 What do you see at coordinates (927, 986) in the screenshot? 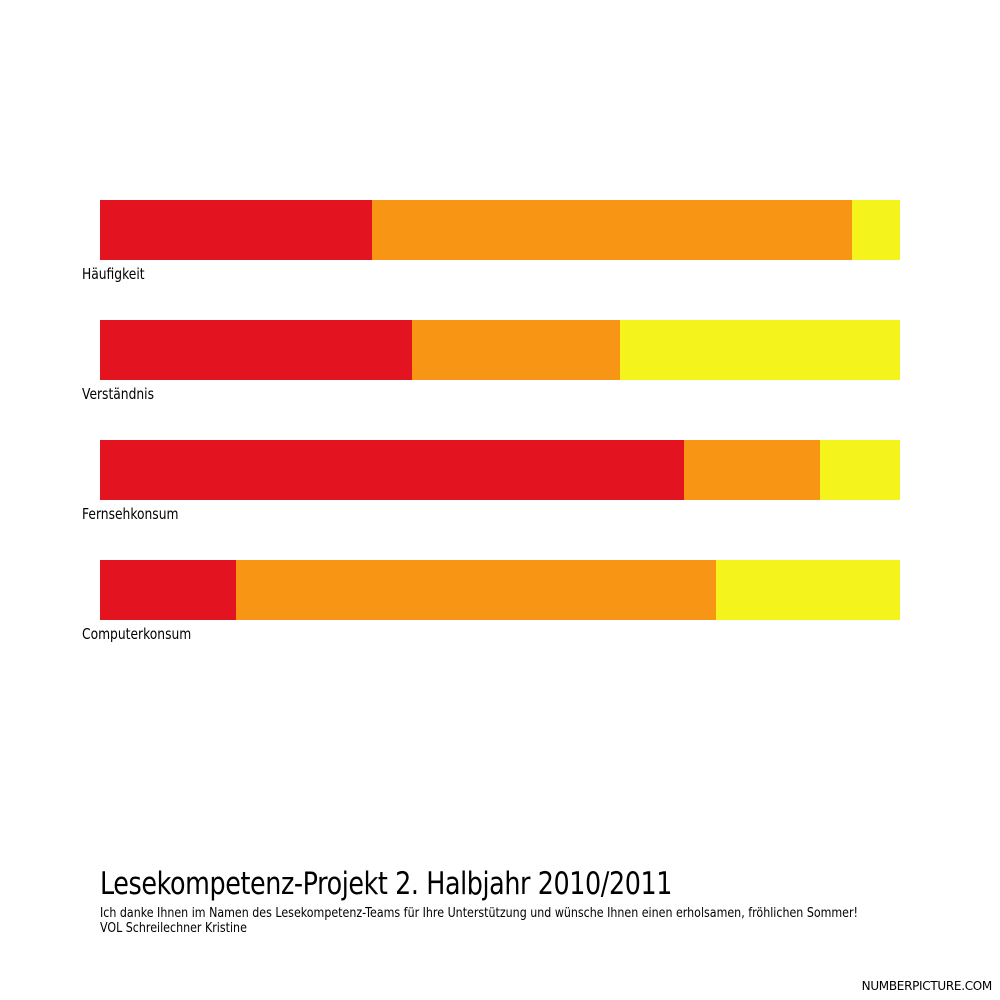
I see `watermark: NUMBERPICTURE.COM` at bounding box center [927, 986].